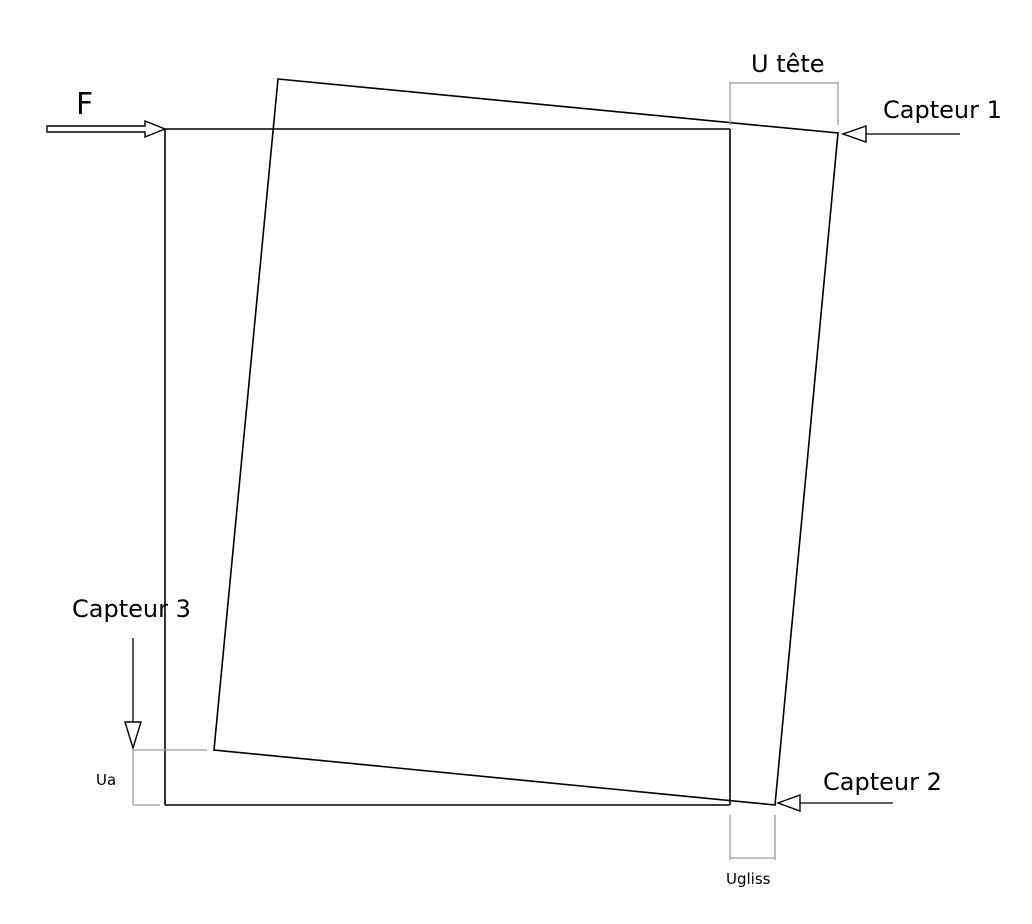 The width and height of the screenshot is (1032, 924). I want to click on ua-dimension, so click(169, 777).